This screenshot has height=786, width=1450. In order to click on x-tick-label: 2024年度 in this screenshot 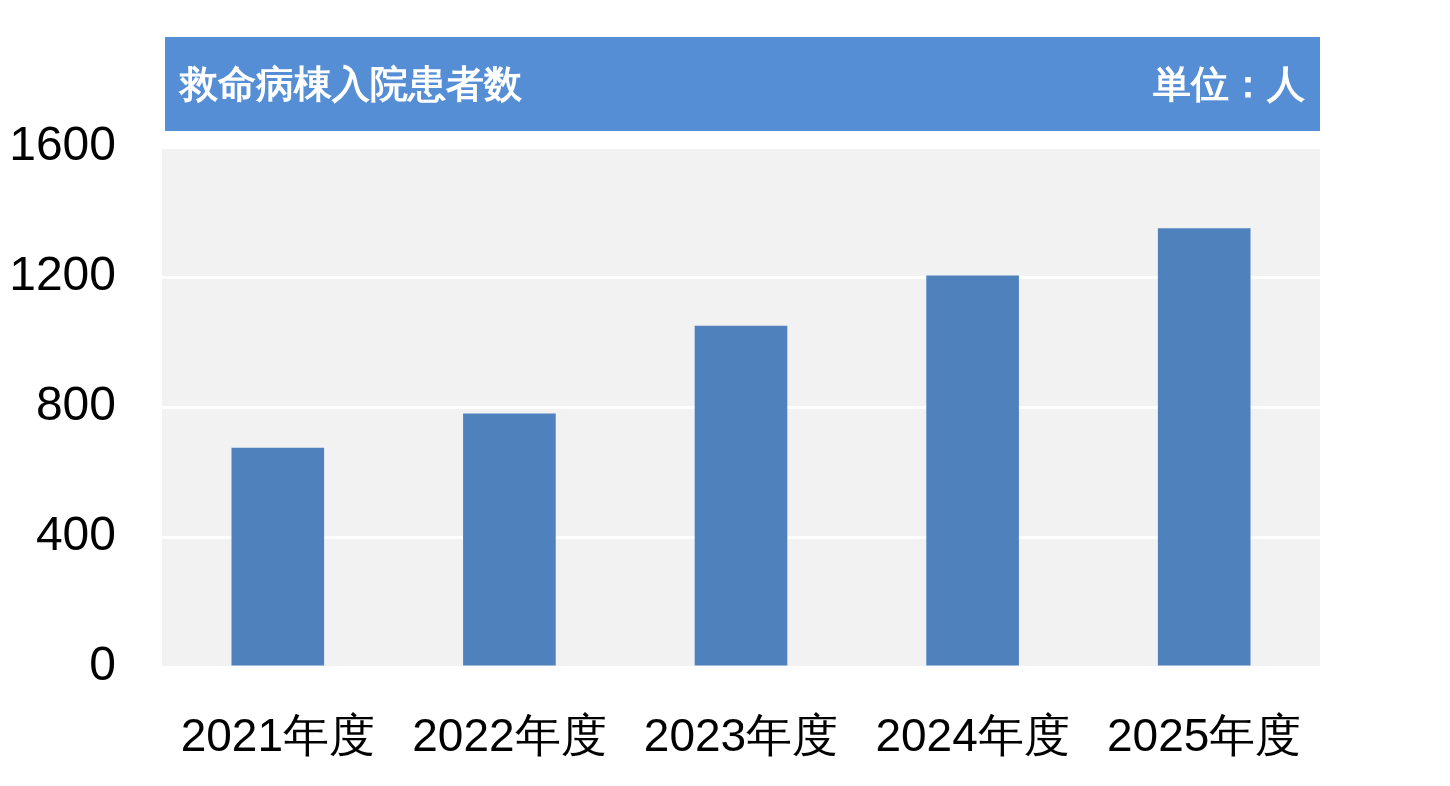, I will do `click(972, 735)`.